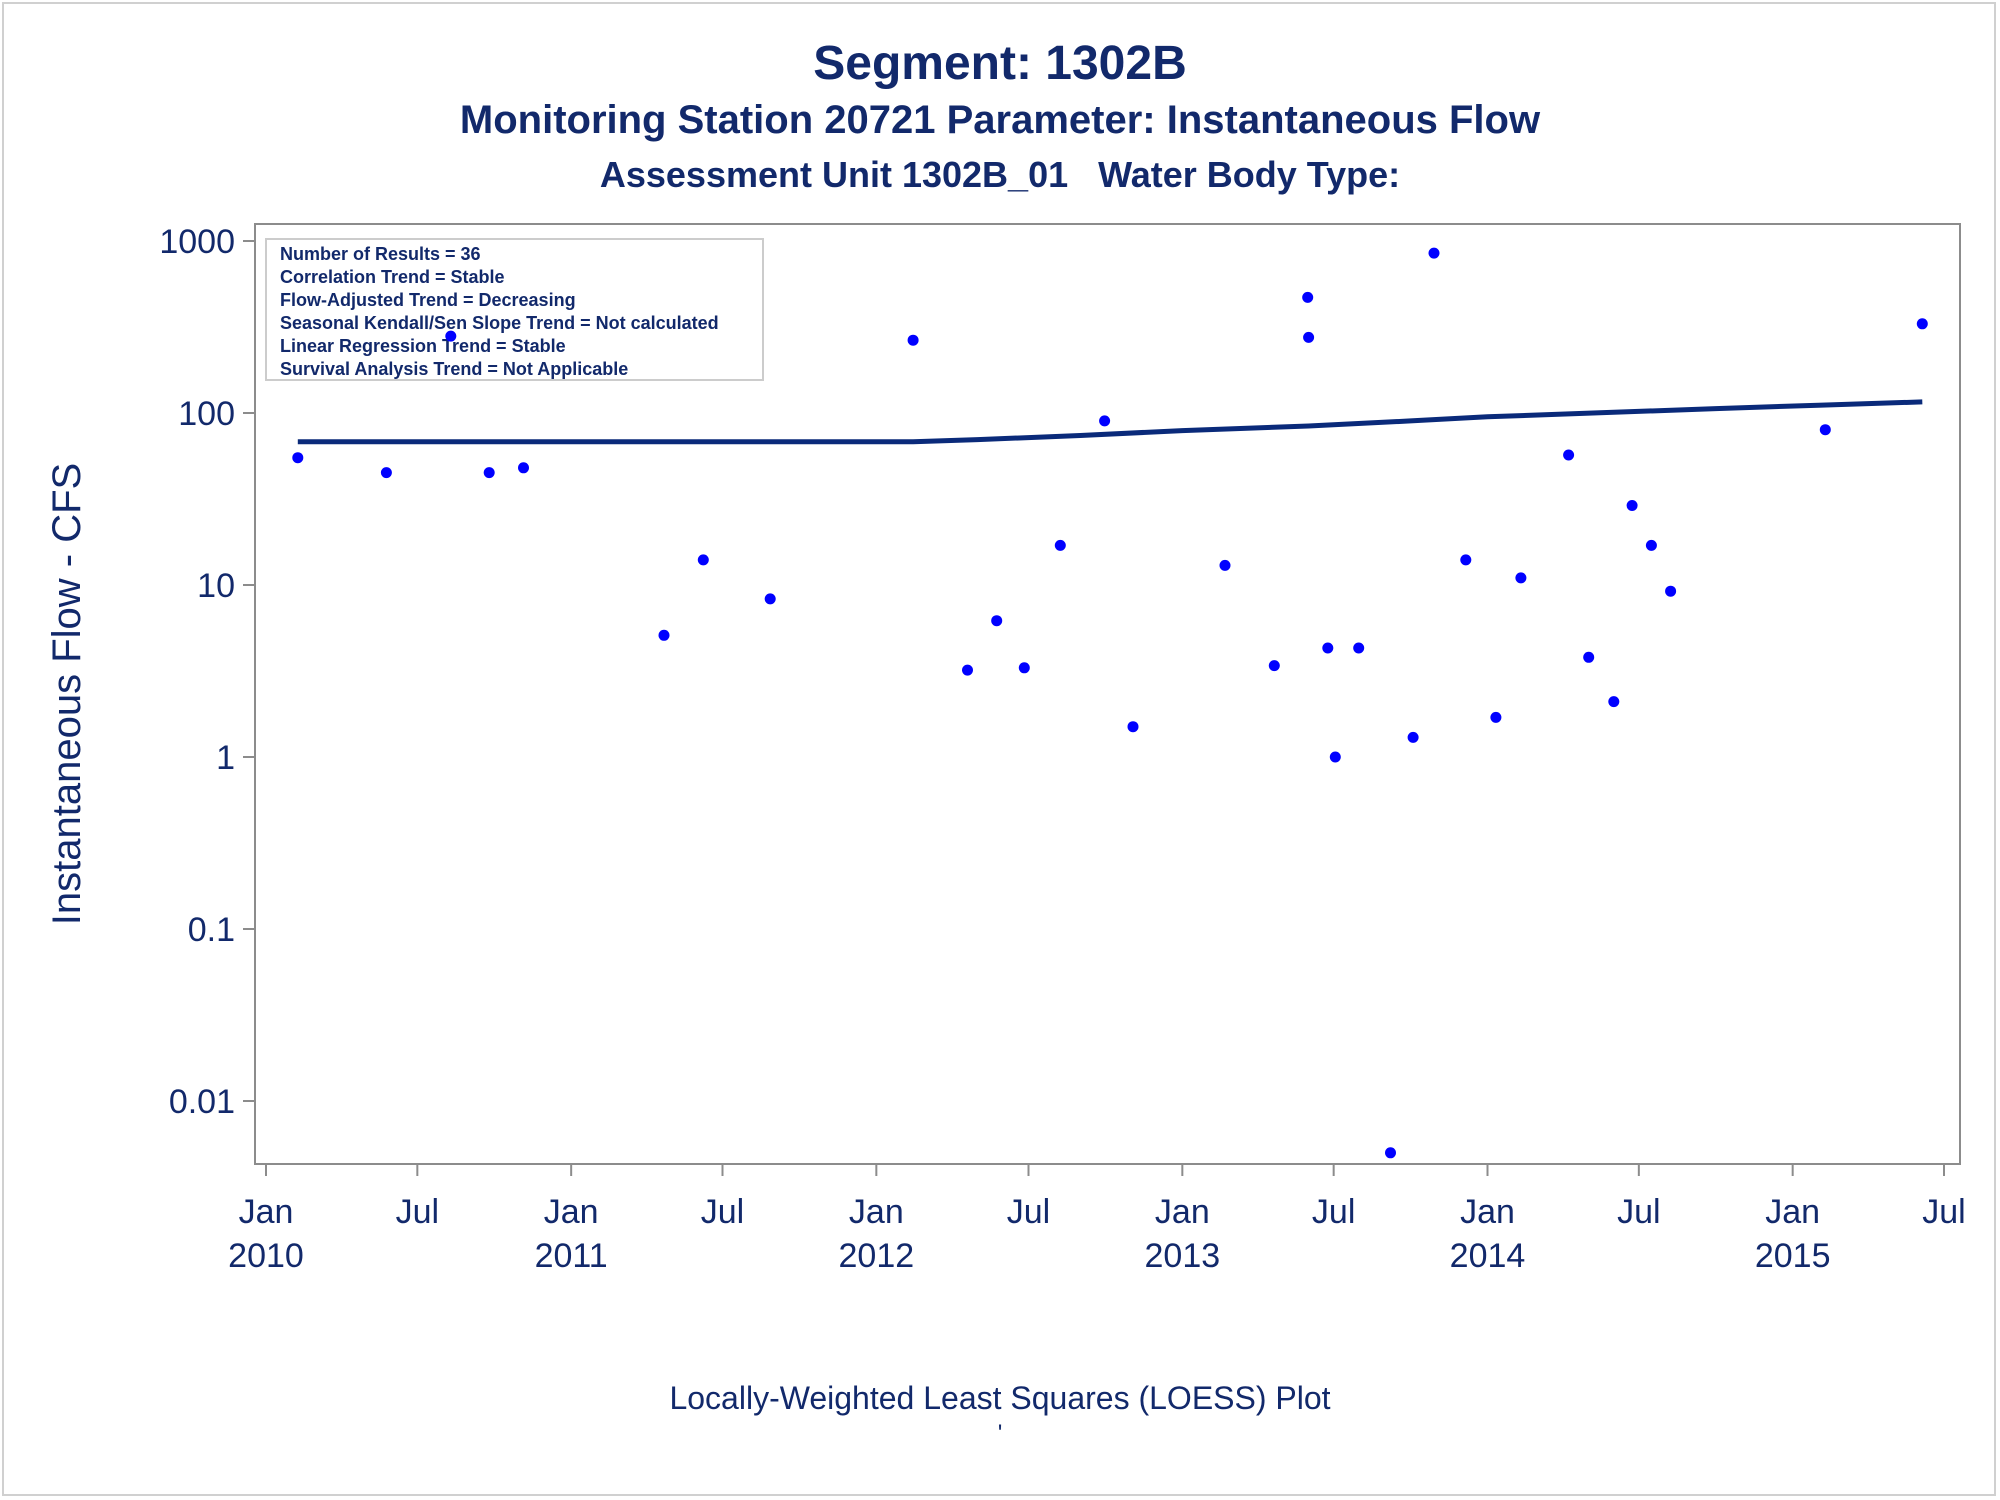 The height and width of the screenshot is (1500, 2000). Describe the element at coordinates (1000, 1433) in the screenshot. I see `chart-footnote-mark: '` at that location.